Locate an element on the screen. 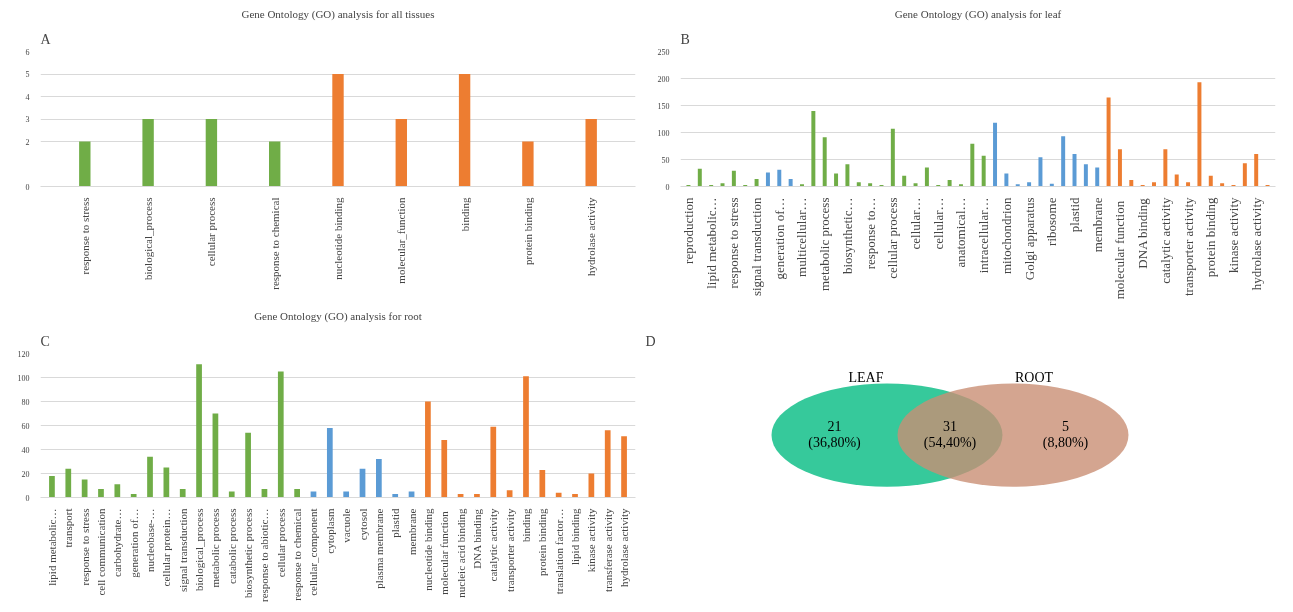 This screenshot has height=612, width=1293. y-tick-label: 80 is located at coordinates (25, 402).